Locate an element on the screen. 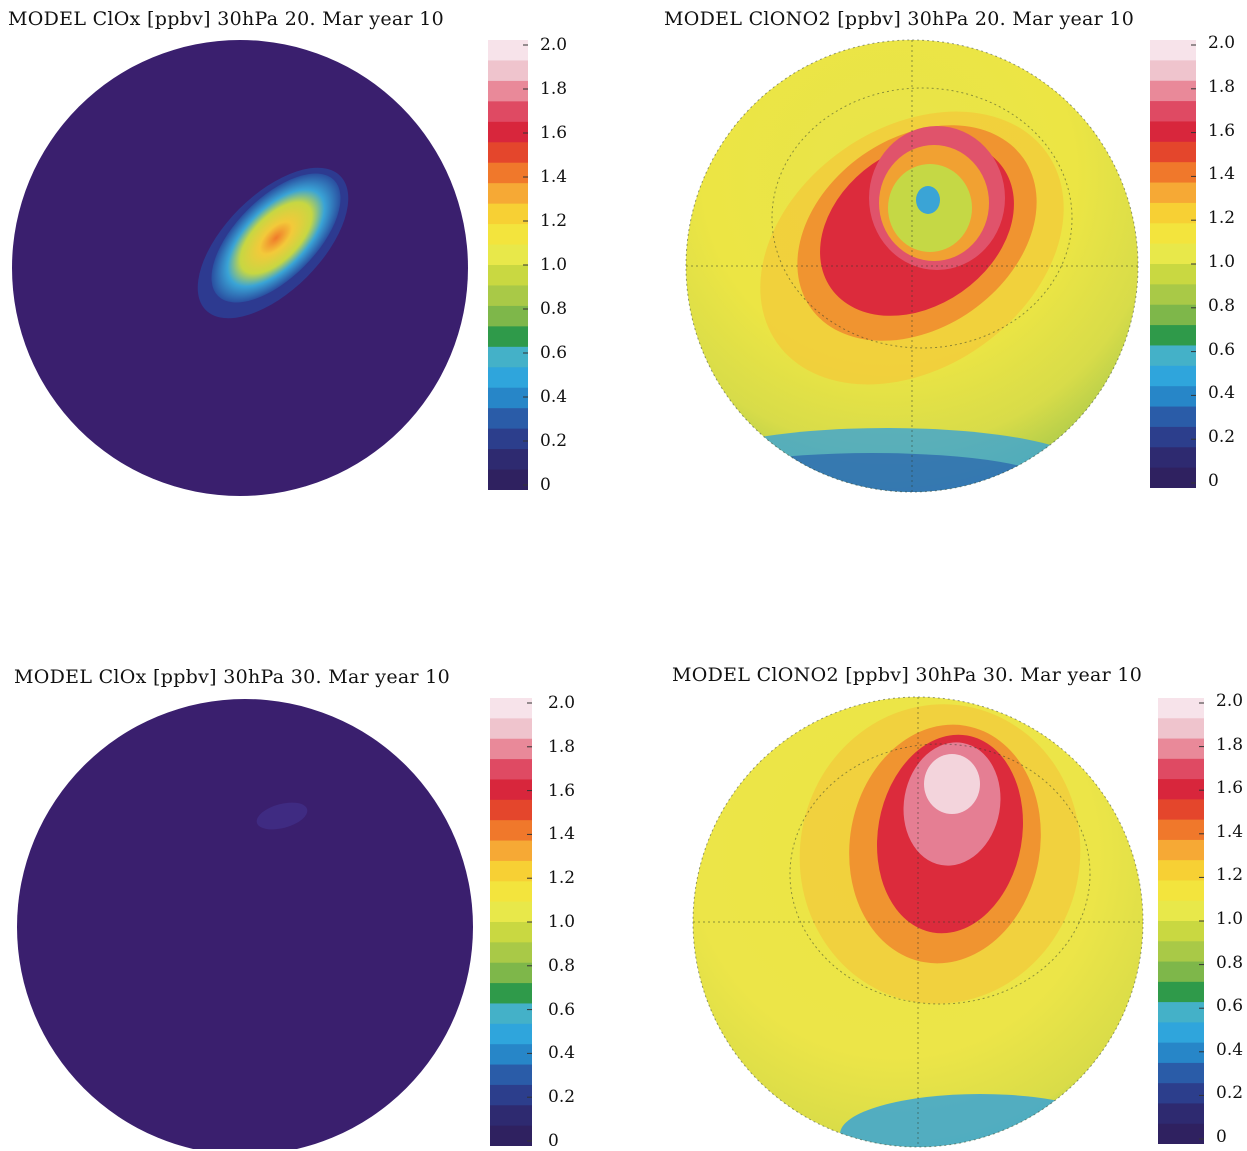 The image size is (1247, 1151). clox-maximum is located at coordinates (276, 238).